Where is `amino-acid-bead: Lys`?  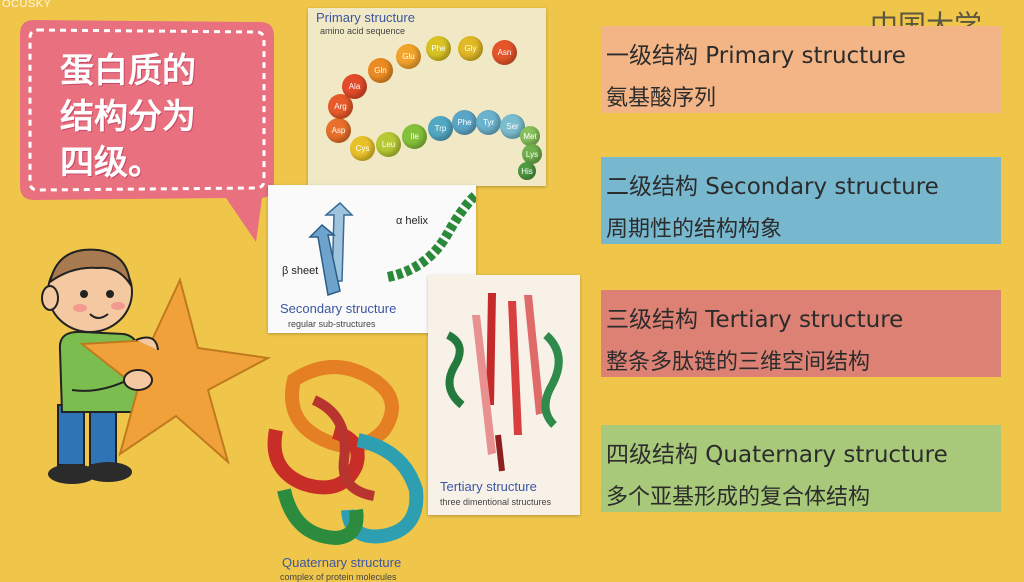
amino-acid-bead: Lys is located at coordinates (532, 154).